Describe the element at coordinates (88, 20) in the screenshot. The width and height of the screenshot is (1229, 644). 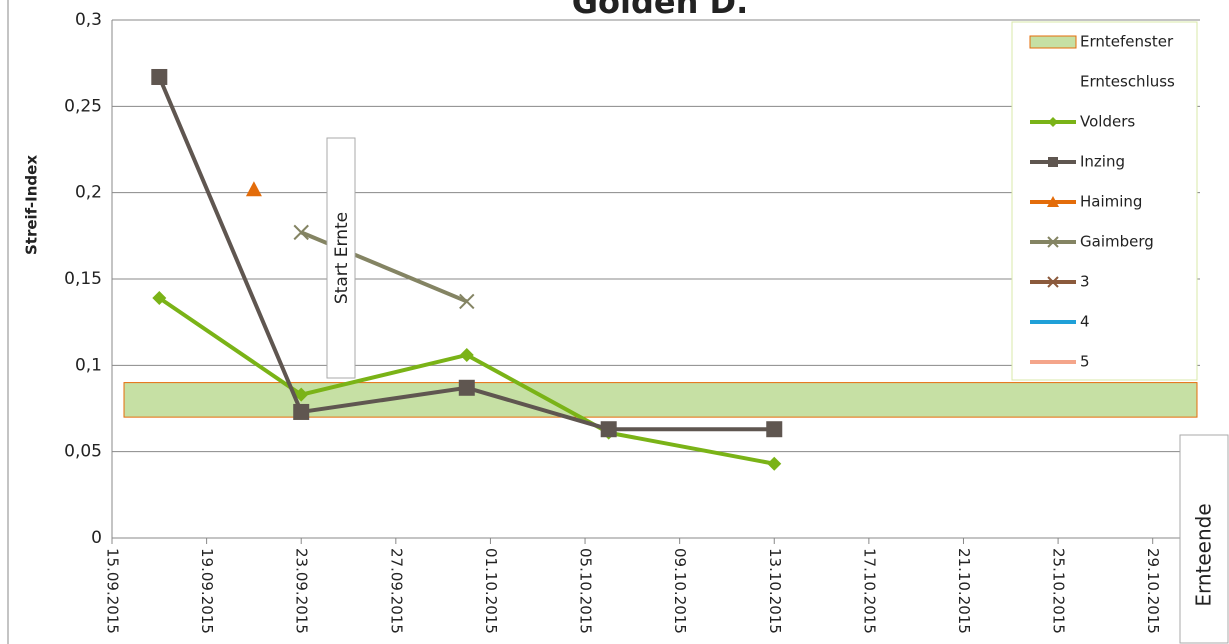
I see `y-tick-label: 0,3` at that location.